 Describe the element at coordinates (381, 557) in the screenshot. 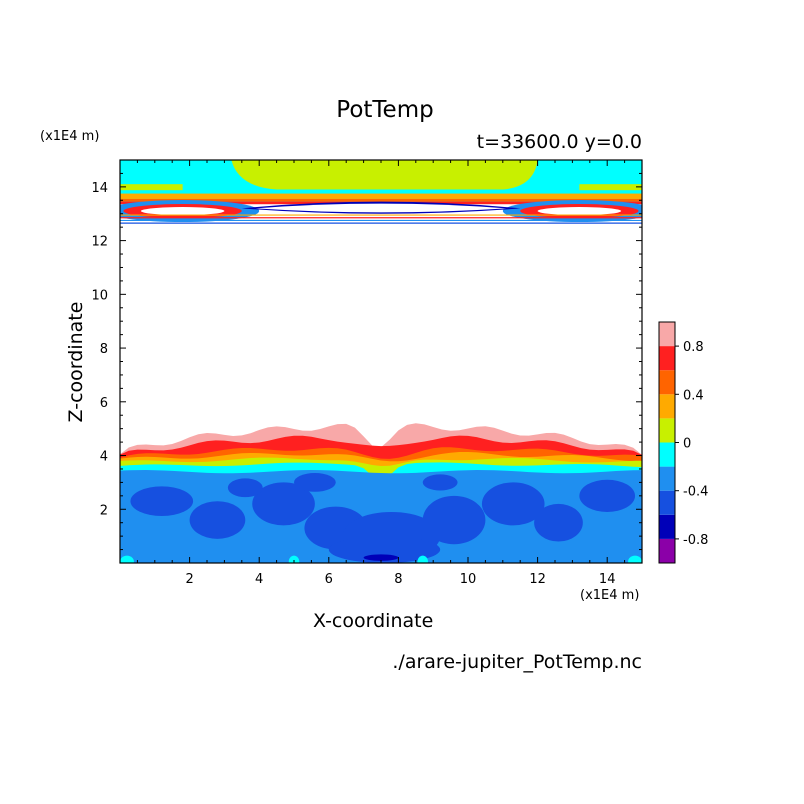

I see `coldest-spot` at that location.